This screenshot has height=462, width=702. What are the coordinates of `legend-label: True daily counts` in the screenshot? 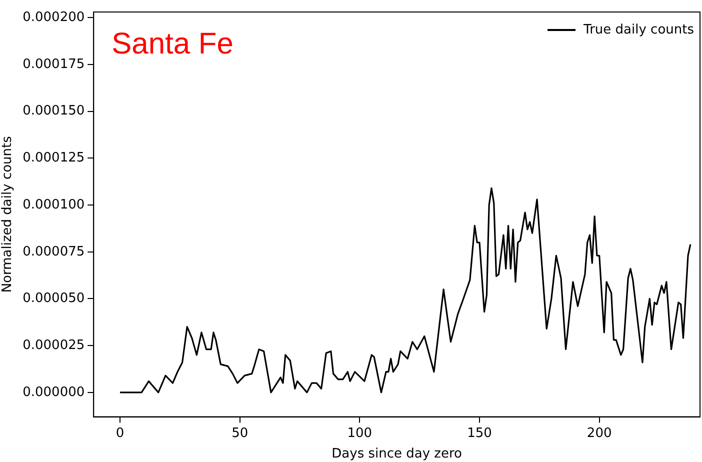 It's located at (638, 30).